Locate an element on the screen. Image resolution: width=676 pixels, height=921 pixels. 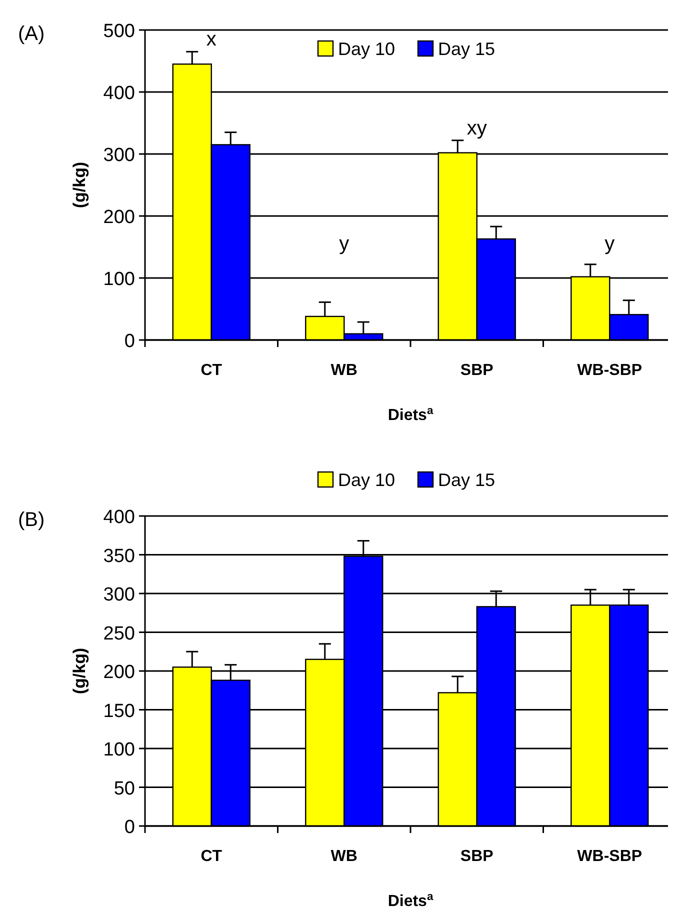
chart-title: (B) is located at coordinates (31, 520).